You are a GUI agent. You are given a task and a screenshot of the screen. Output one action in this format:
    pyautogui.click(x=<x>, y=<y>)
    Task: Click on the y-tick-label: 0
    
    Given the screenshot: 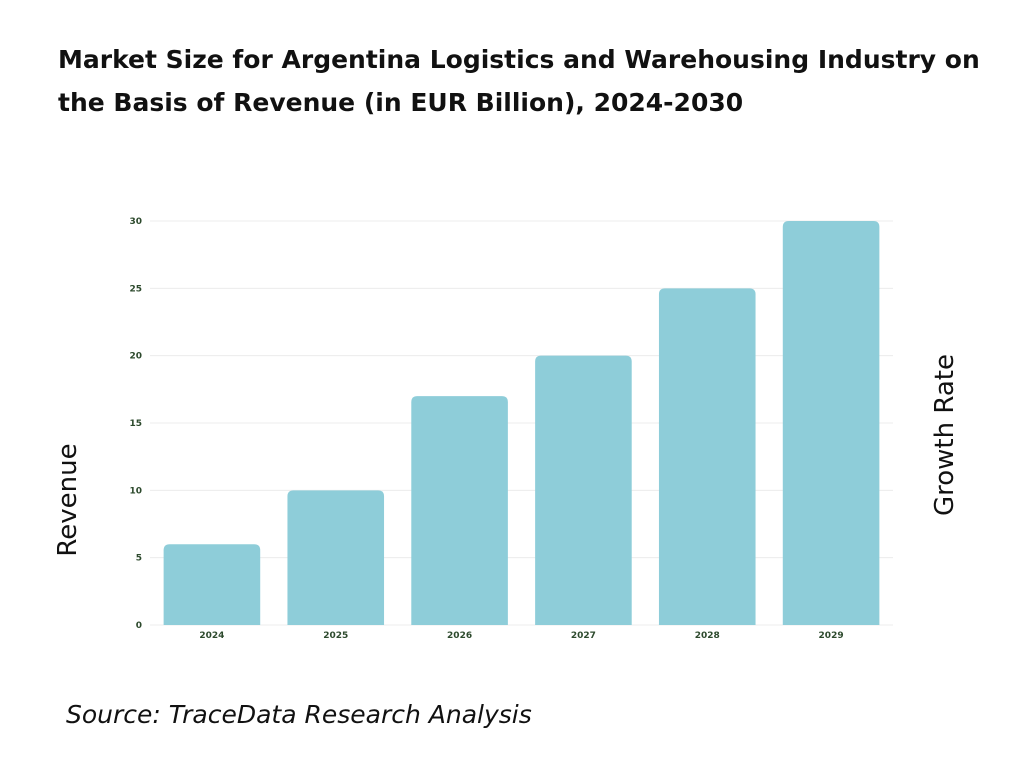 What is the action you would take?
    pyautogui.click(x=139, y=626)
    